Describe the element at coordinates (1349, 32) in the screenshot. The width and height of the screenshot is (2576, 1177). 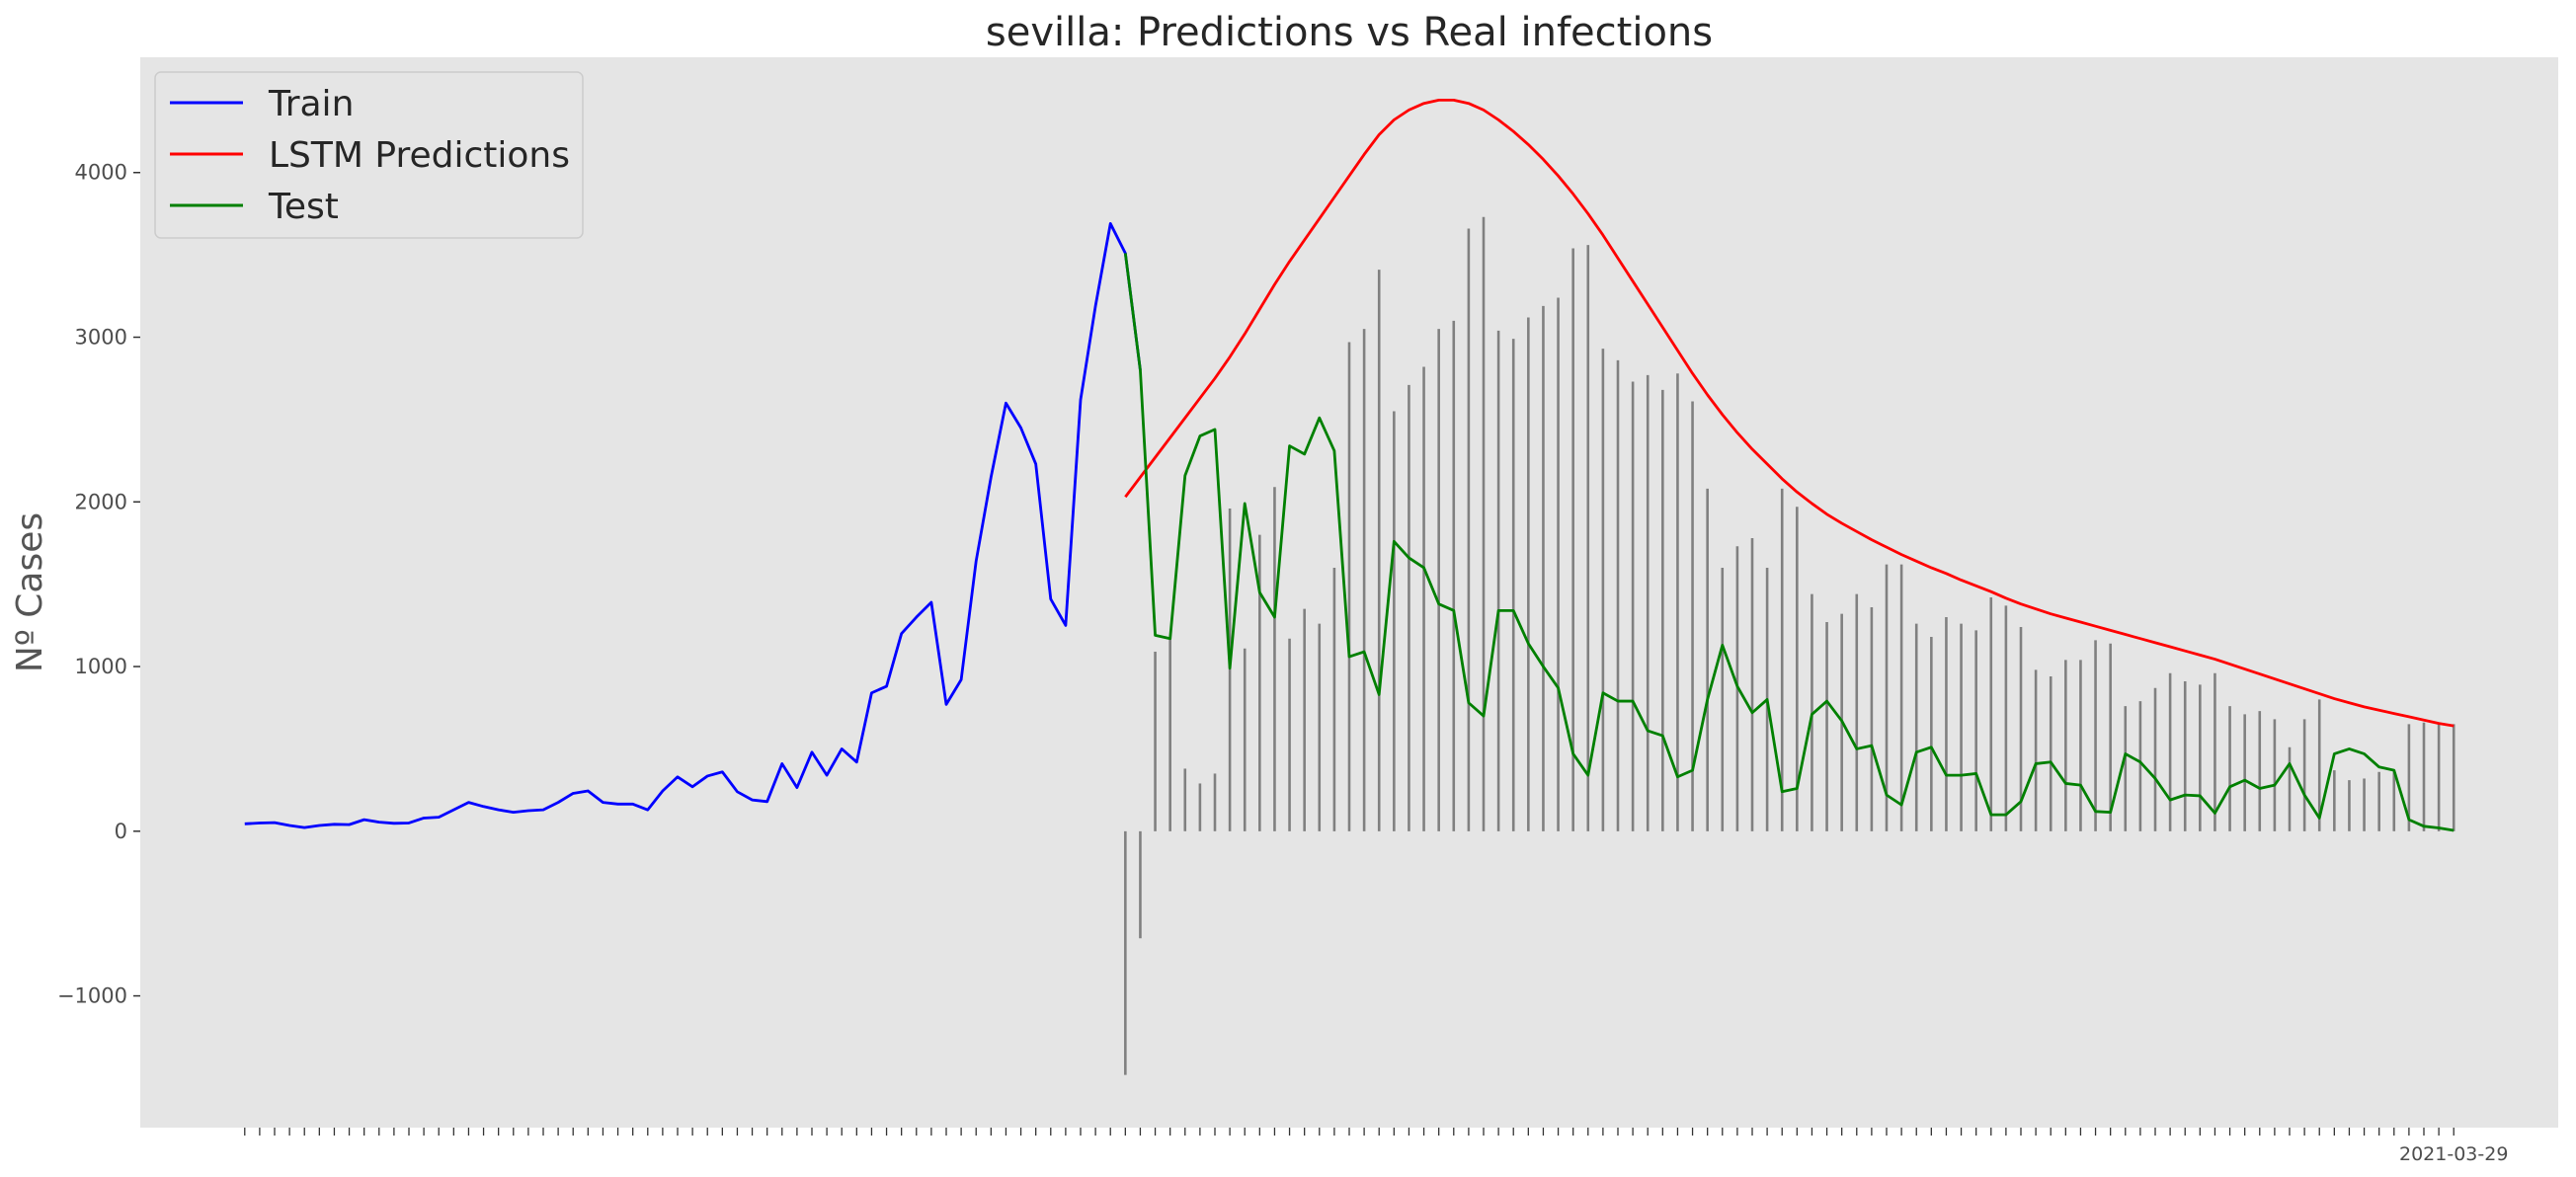
I see `chart-title: sevilla: Predictions vs Real infections` at that location.